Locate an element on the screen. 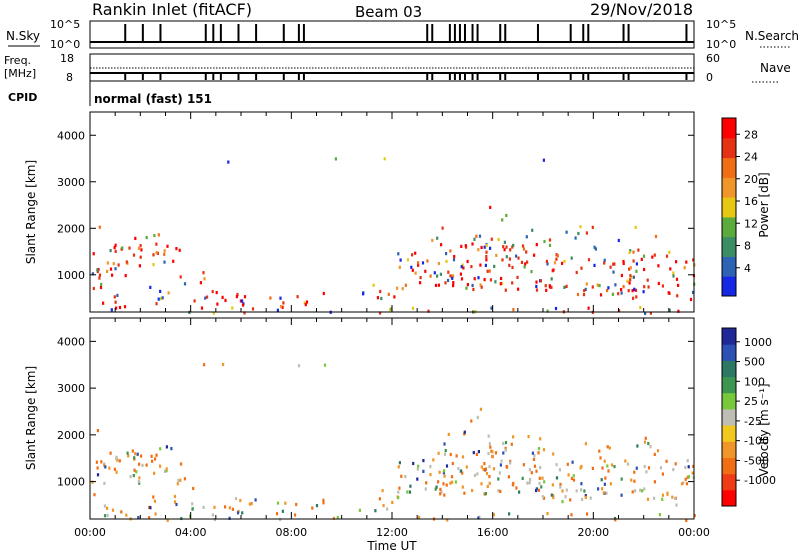 The height and width of the screenshot is (554, 800). velocity-colorbar-tick: -25 is located at coordinates (753, 421).